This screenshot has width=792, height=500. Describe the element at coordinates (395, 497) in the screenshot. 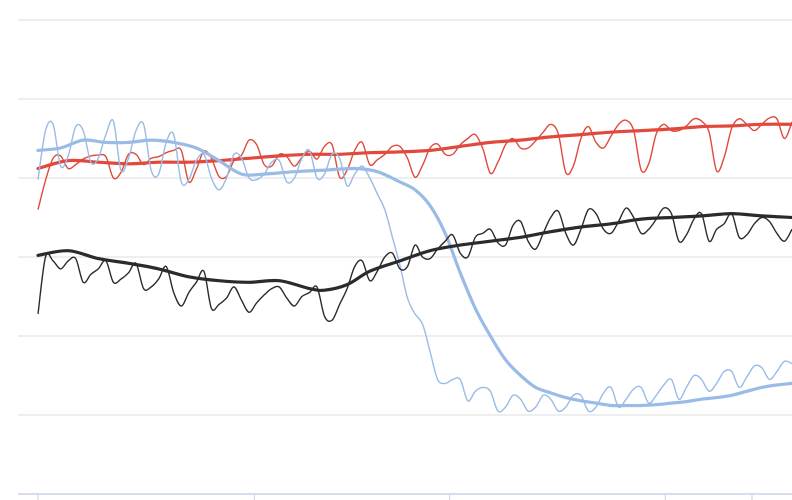

I see `x-axis-ticks` at that location.